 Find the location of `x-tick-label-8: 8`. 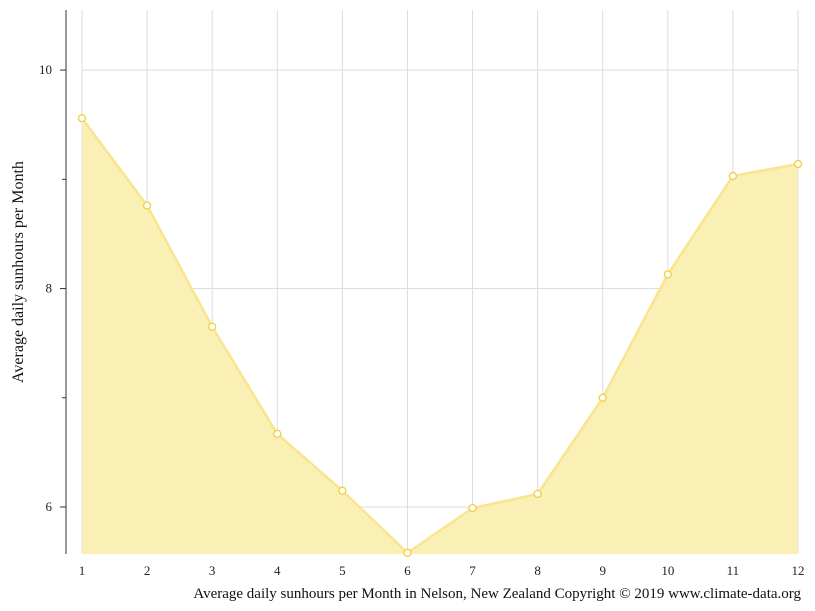

x-tick-label-8: 8 is located at coordinates (537, 570).